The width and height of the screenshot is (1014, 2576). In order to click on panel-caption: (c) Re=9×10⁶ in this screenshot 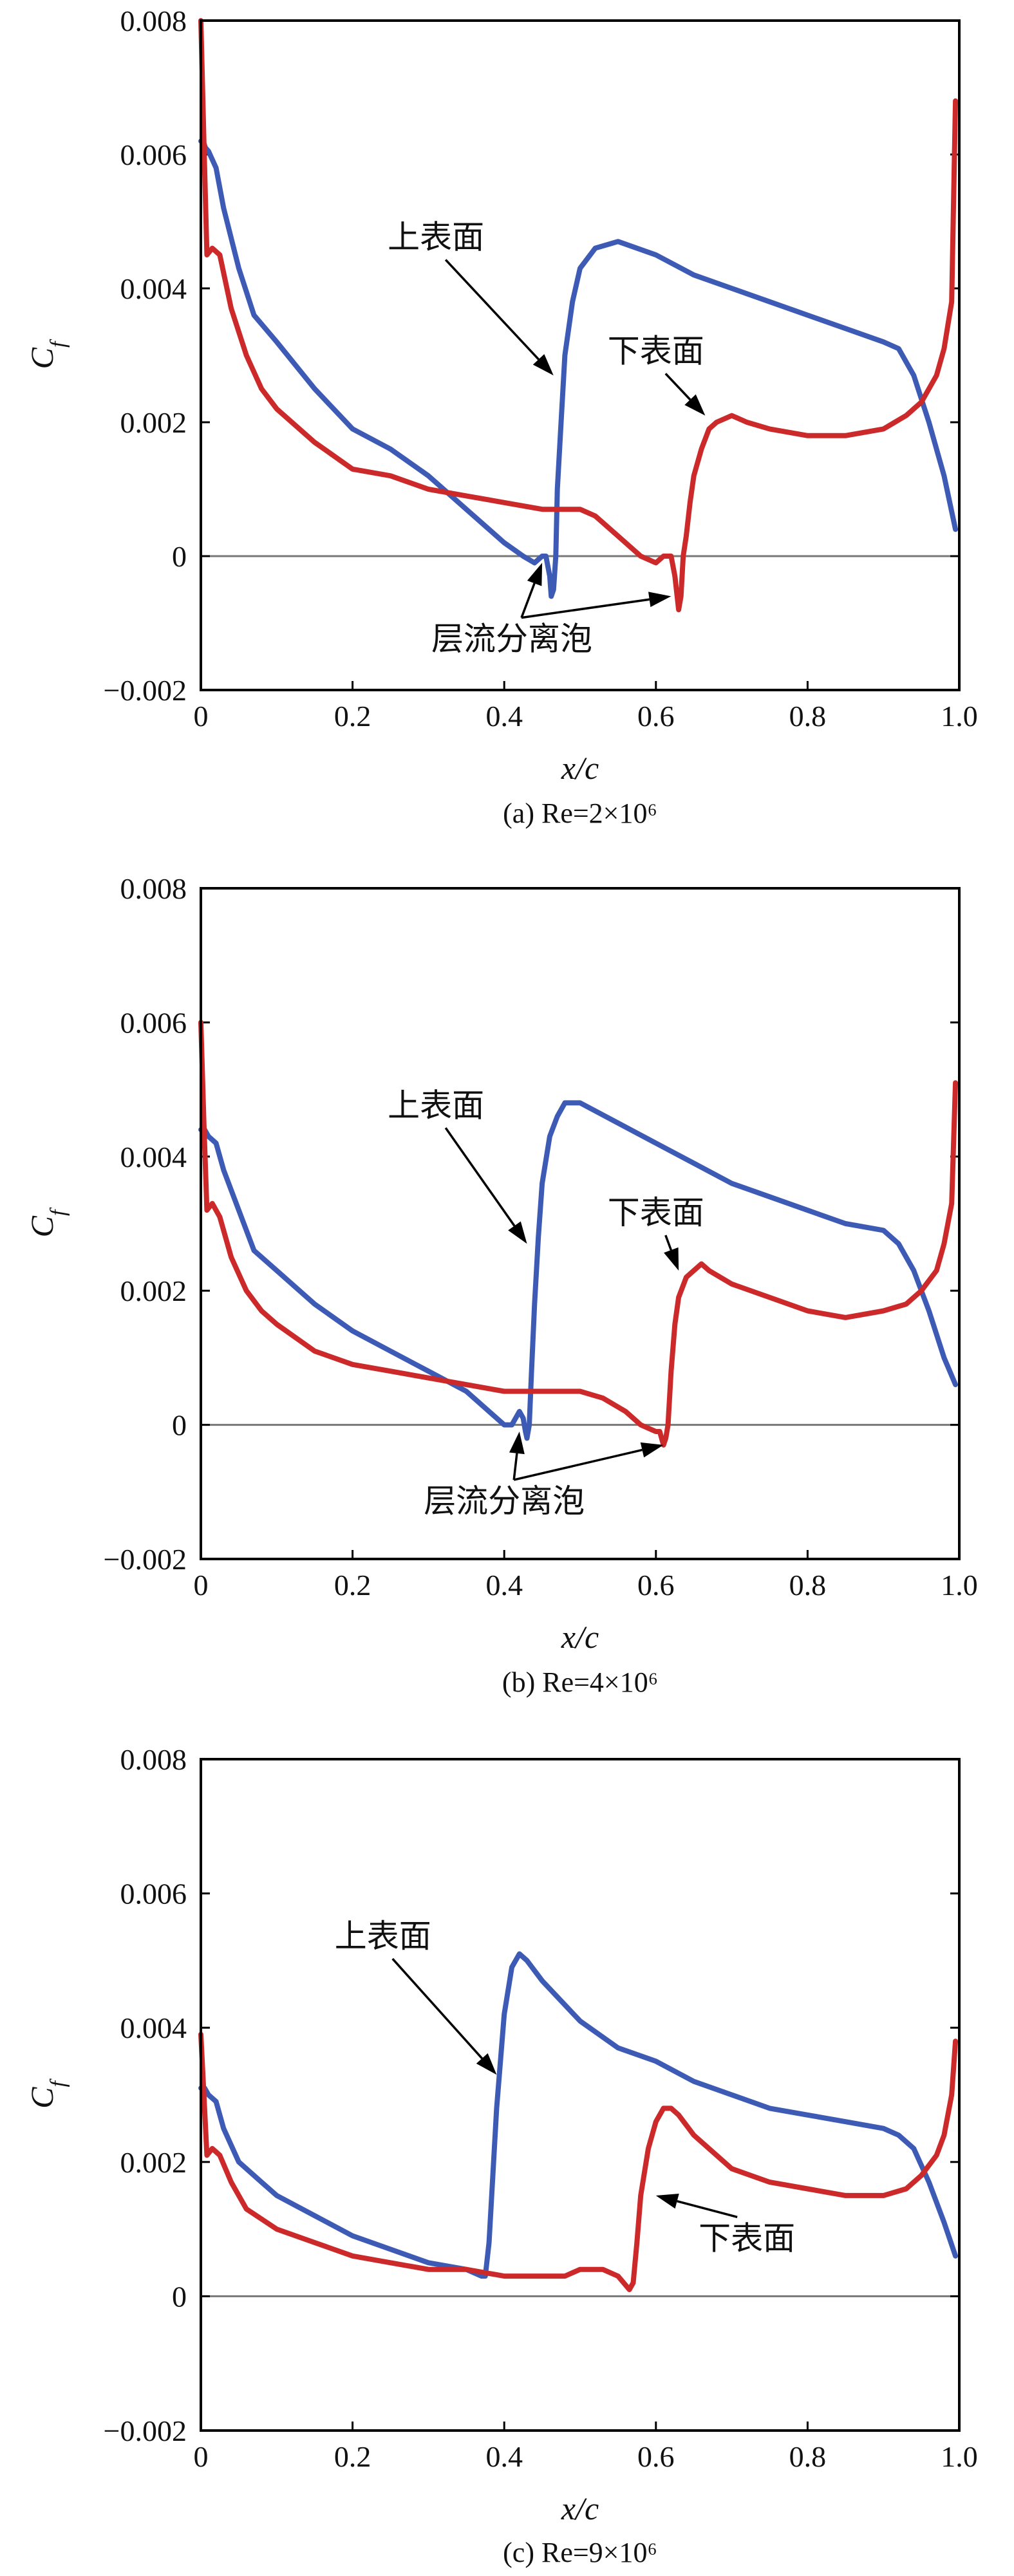, I will do `click(580, 2552)`.